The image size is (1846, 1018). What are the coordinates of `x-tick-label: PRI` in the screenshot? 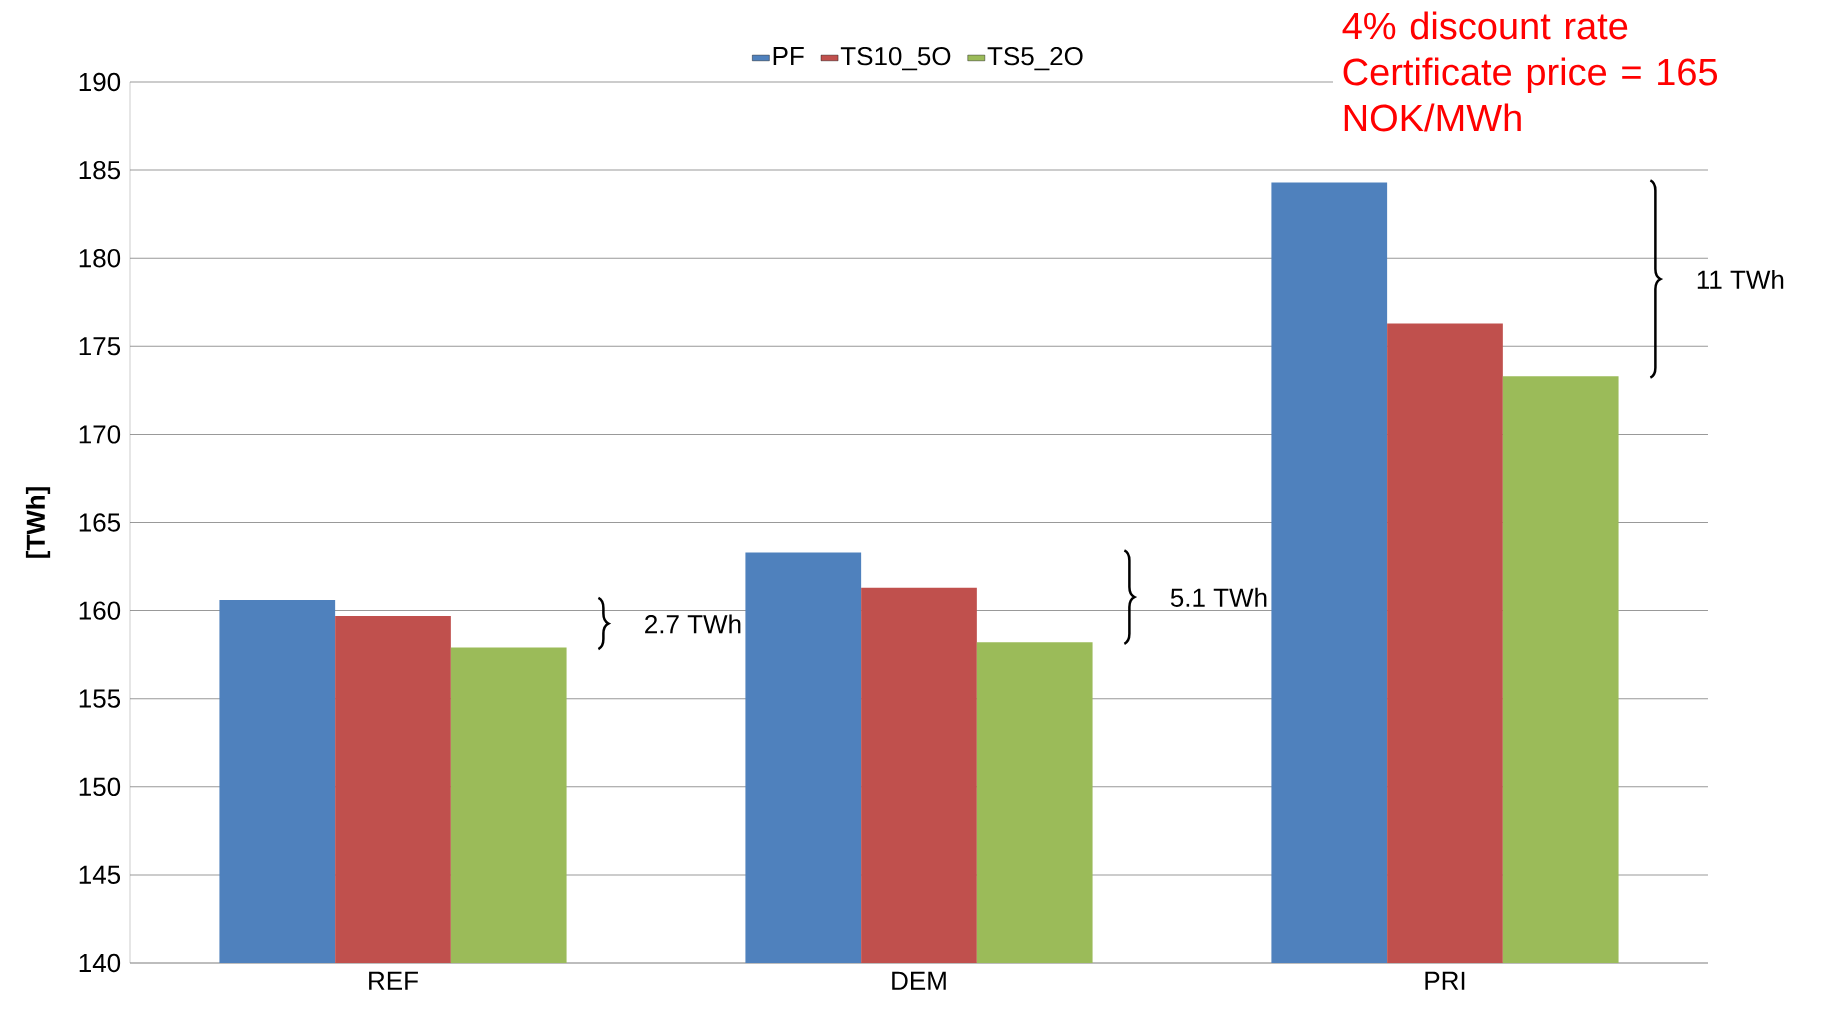 It's located at (1445, 980).